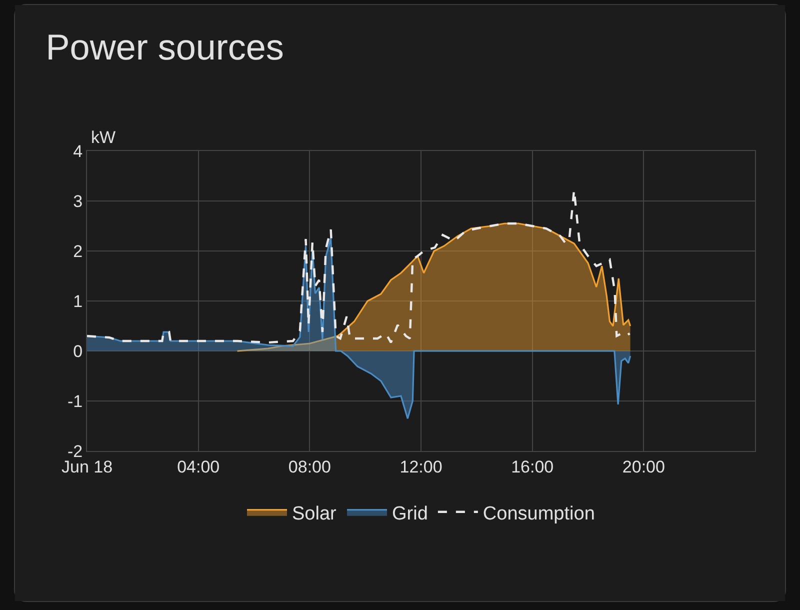  I want to click on x-tick-label: 08:00, so click(309, 466).